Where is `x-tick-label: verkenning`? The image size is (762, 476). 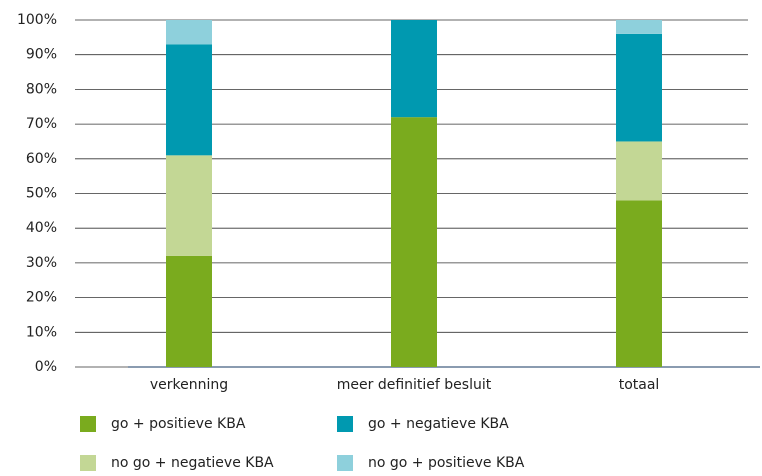 x-tick-label: verkenning is located at coordinates (189, 385).